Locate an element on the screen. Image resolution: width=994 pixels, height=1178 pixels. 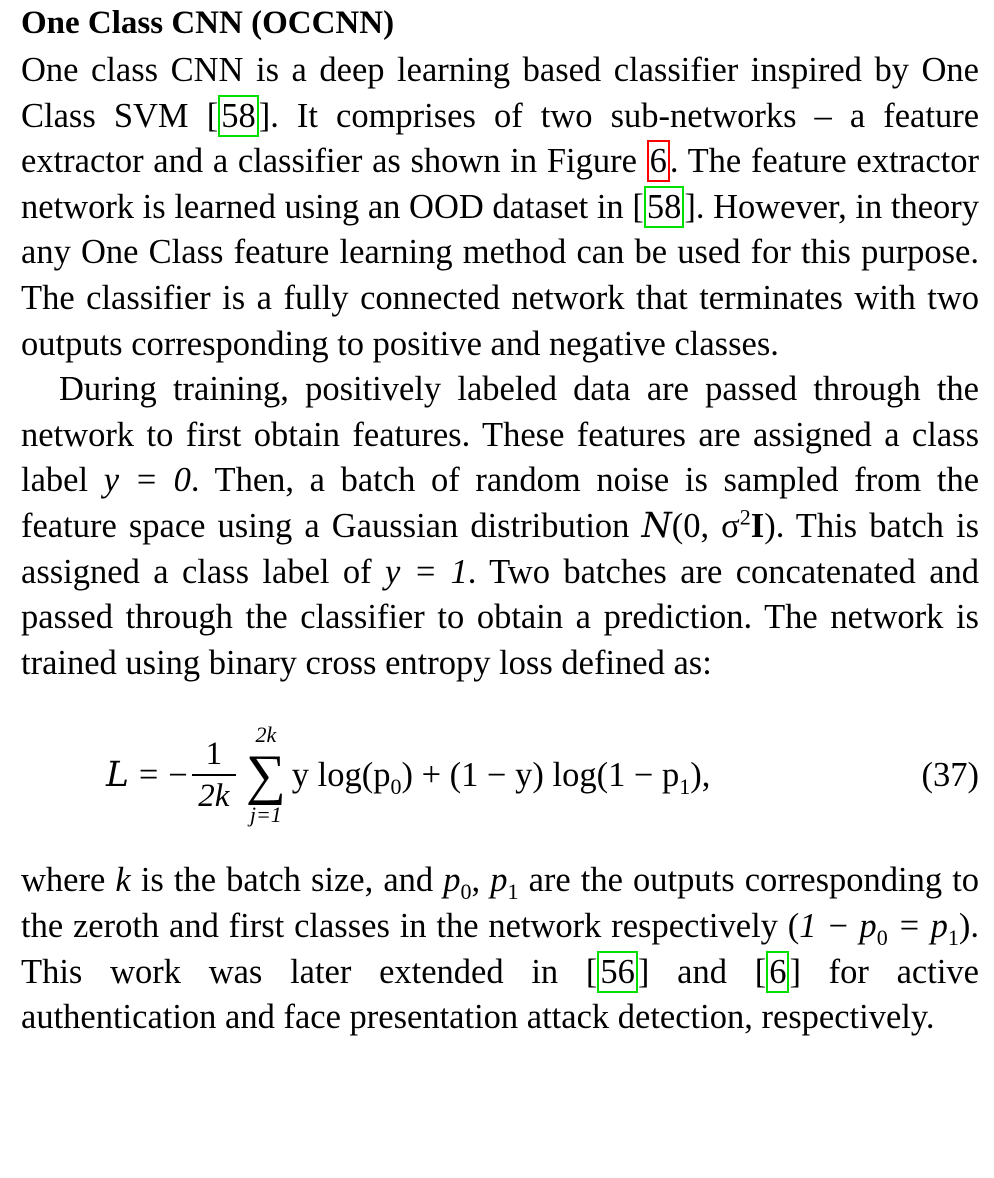
eq-minus: − is located at coordinates (178, 774).